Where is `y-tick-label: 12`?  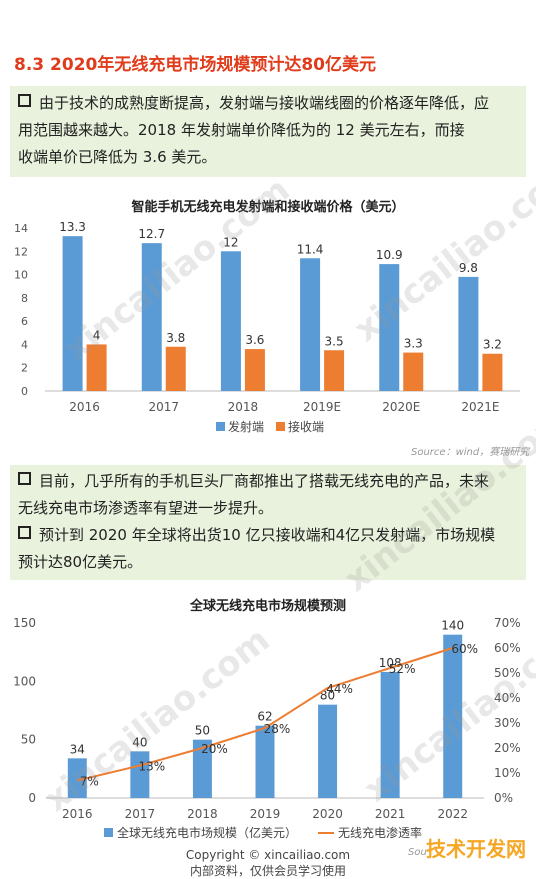
y-tick-label: 12 is located at coordinates (21, 251).